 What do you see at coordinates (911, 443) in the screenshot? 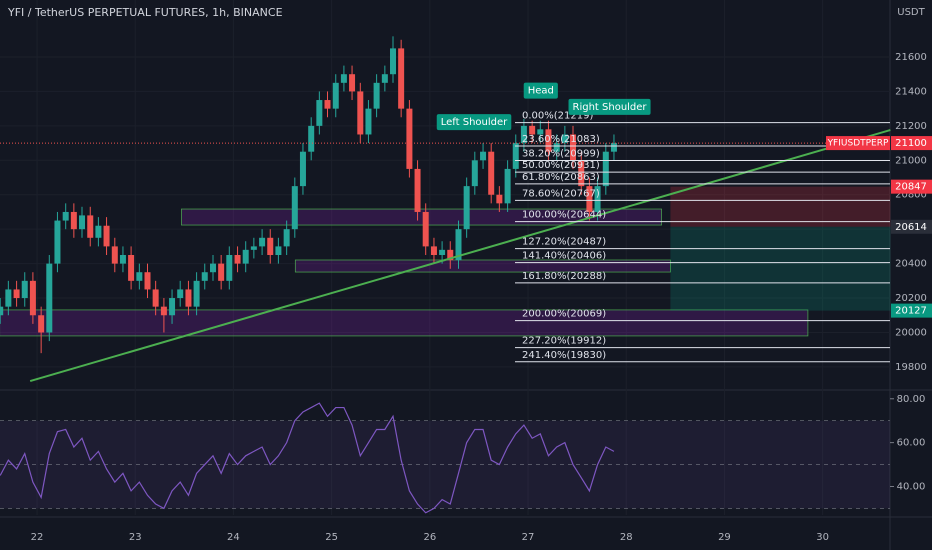
I see `rsi-tick-label: 60.00` at bounding box center [911, 443].